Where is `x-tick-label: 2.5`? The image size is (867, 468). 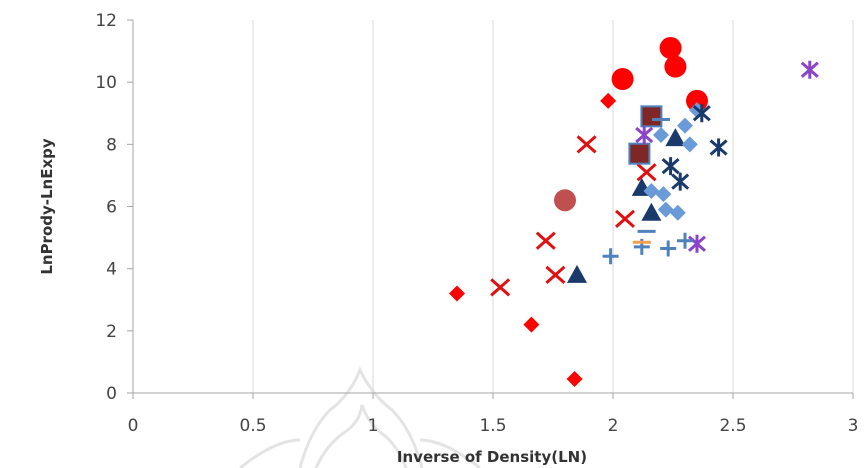 x-tick-label: 2.5 is located at coordinates (732, 426).